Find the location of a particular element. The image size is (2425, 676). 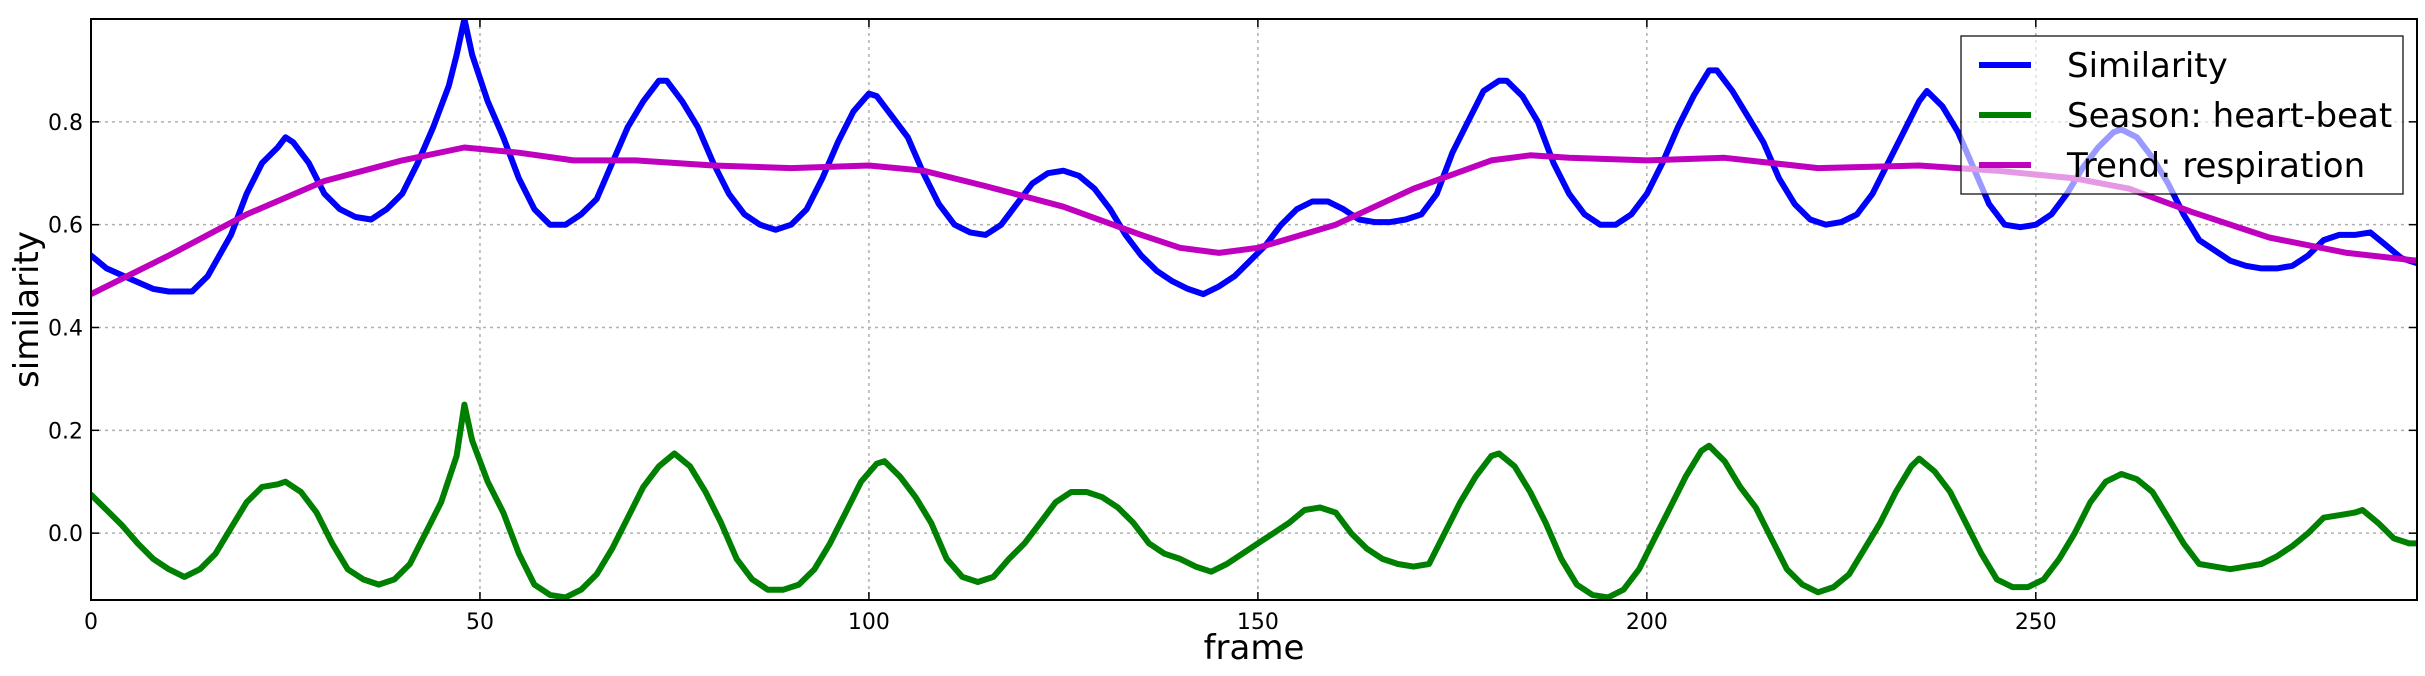

legend-label: Season: heart-beat is located at coordinates (2229, 116).